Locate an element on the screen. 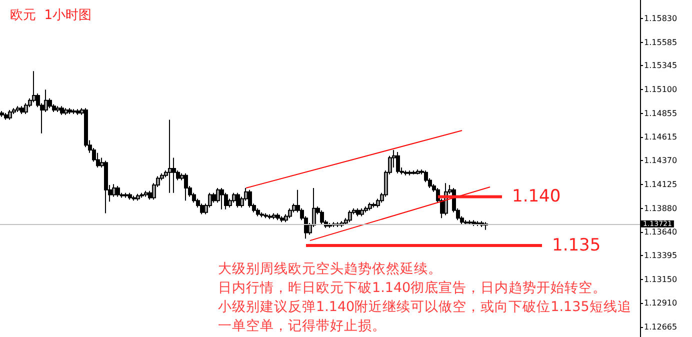  series-label: 1.140 is located at coordinates (536, 196).